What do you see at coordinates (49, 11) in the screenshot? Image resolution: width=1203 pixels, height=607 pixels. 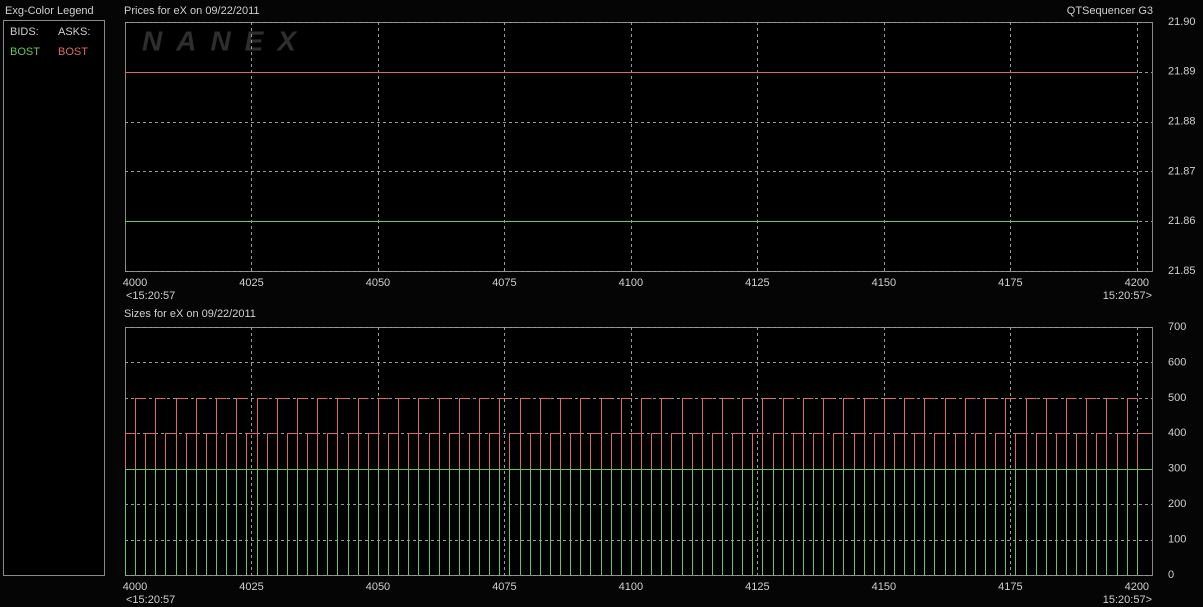 I see `legend-title: Exg-Color Legend` at bounding box center [49, 11].